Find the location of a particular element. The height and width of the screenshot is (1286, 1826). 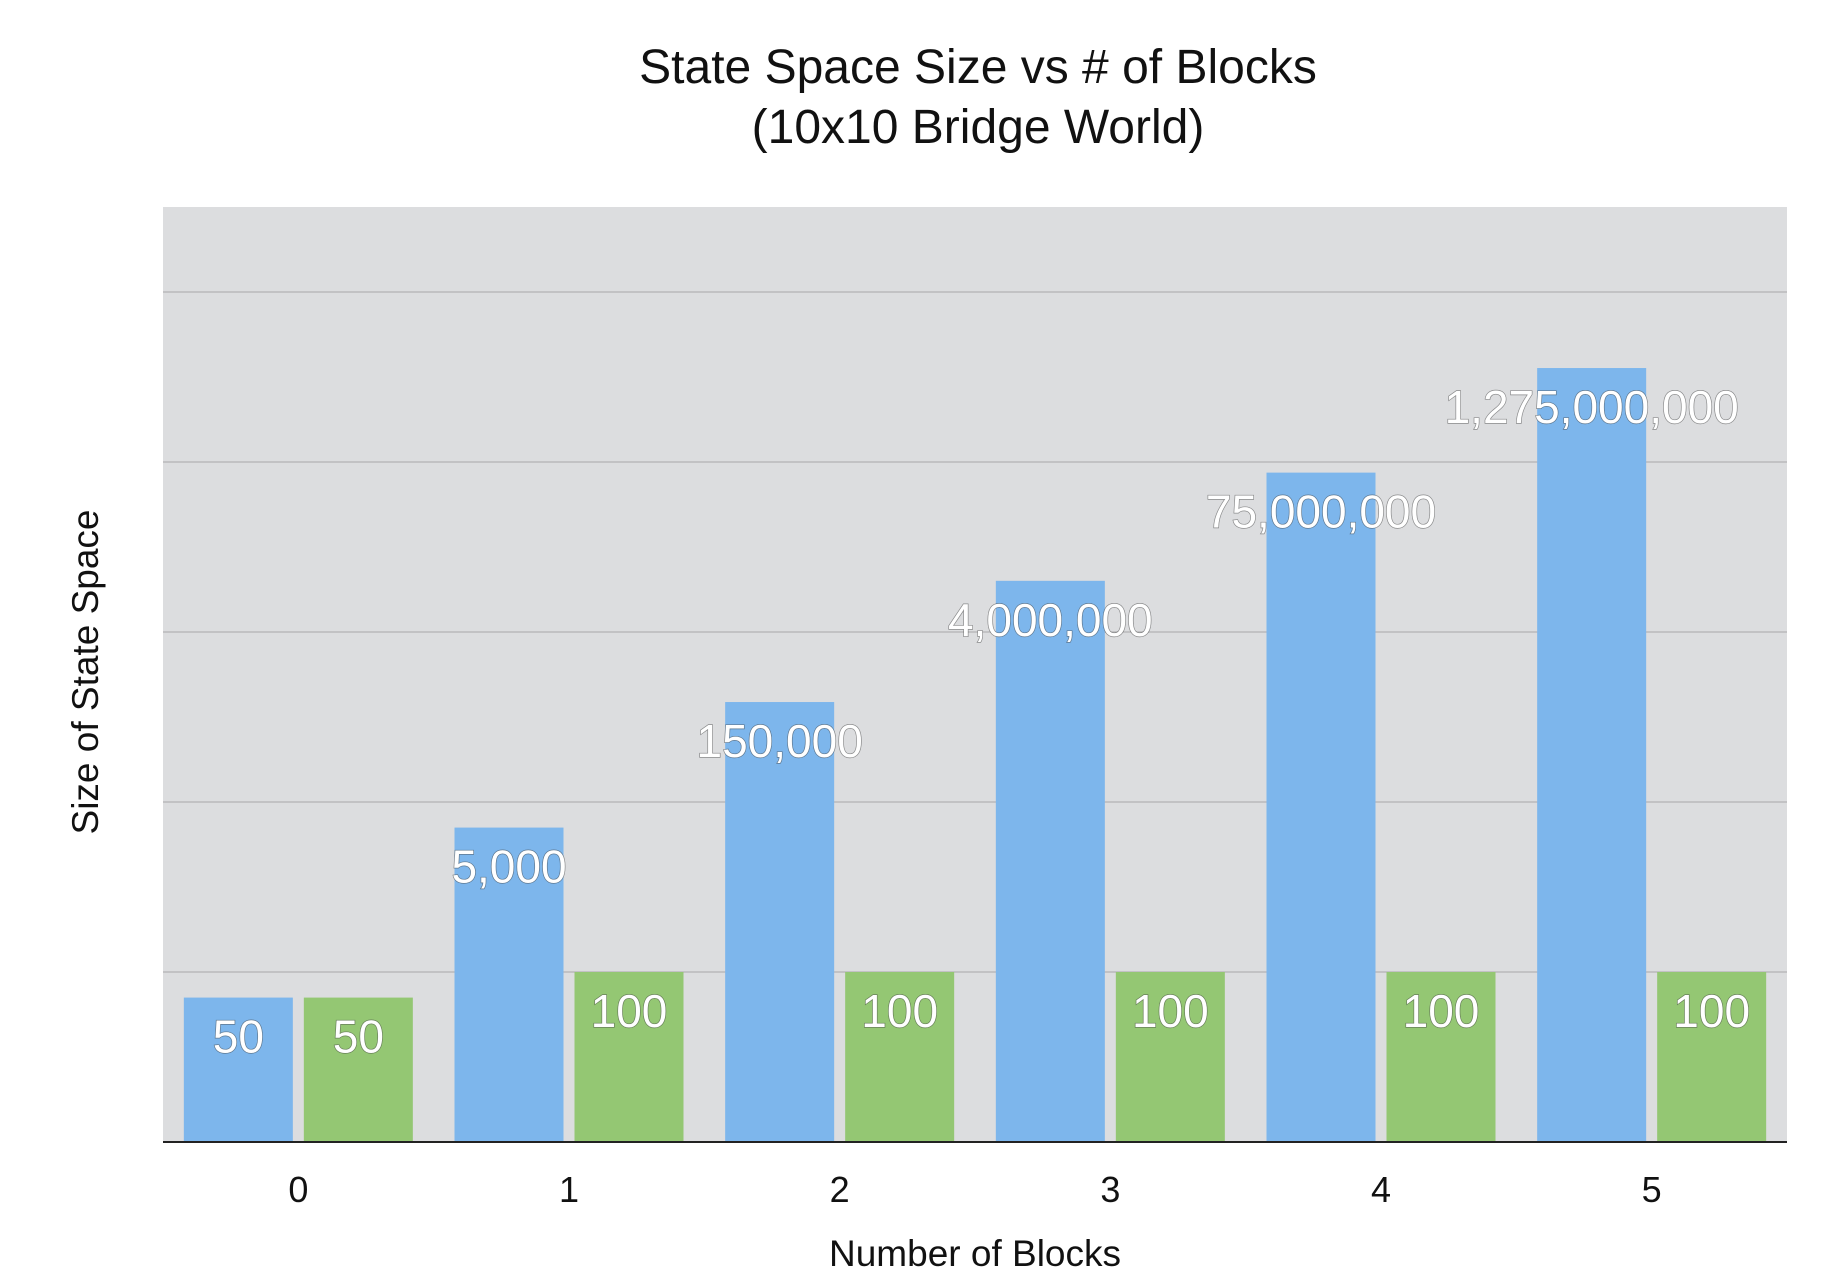

chart-title: State Space Size vs # of Blocks is located at coordinates (978, 67).